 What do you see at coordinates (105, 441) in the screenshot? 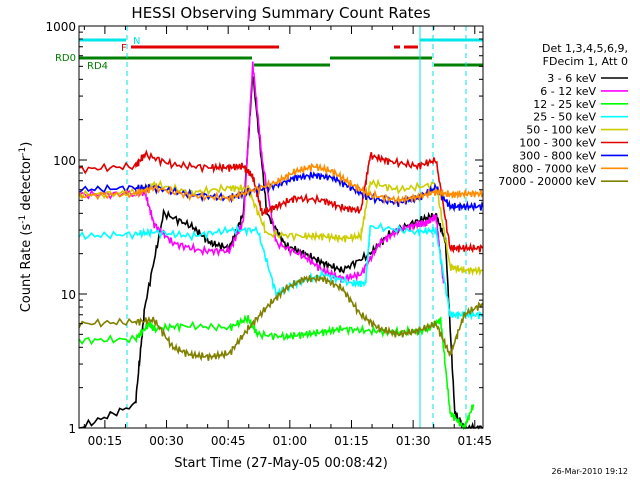
I see `x-tick-label: 00:15` at bounding box center [105, 441].